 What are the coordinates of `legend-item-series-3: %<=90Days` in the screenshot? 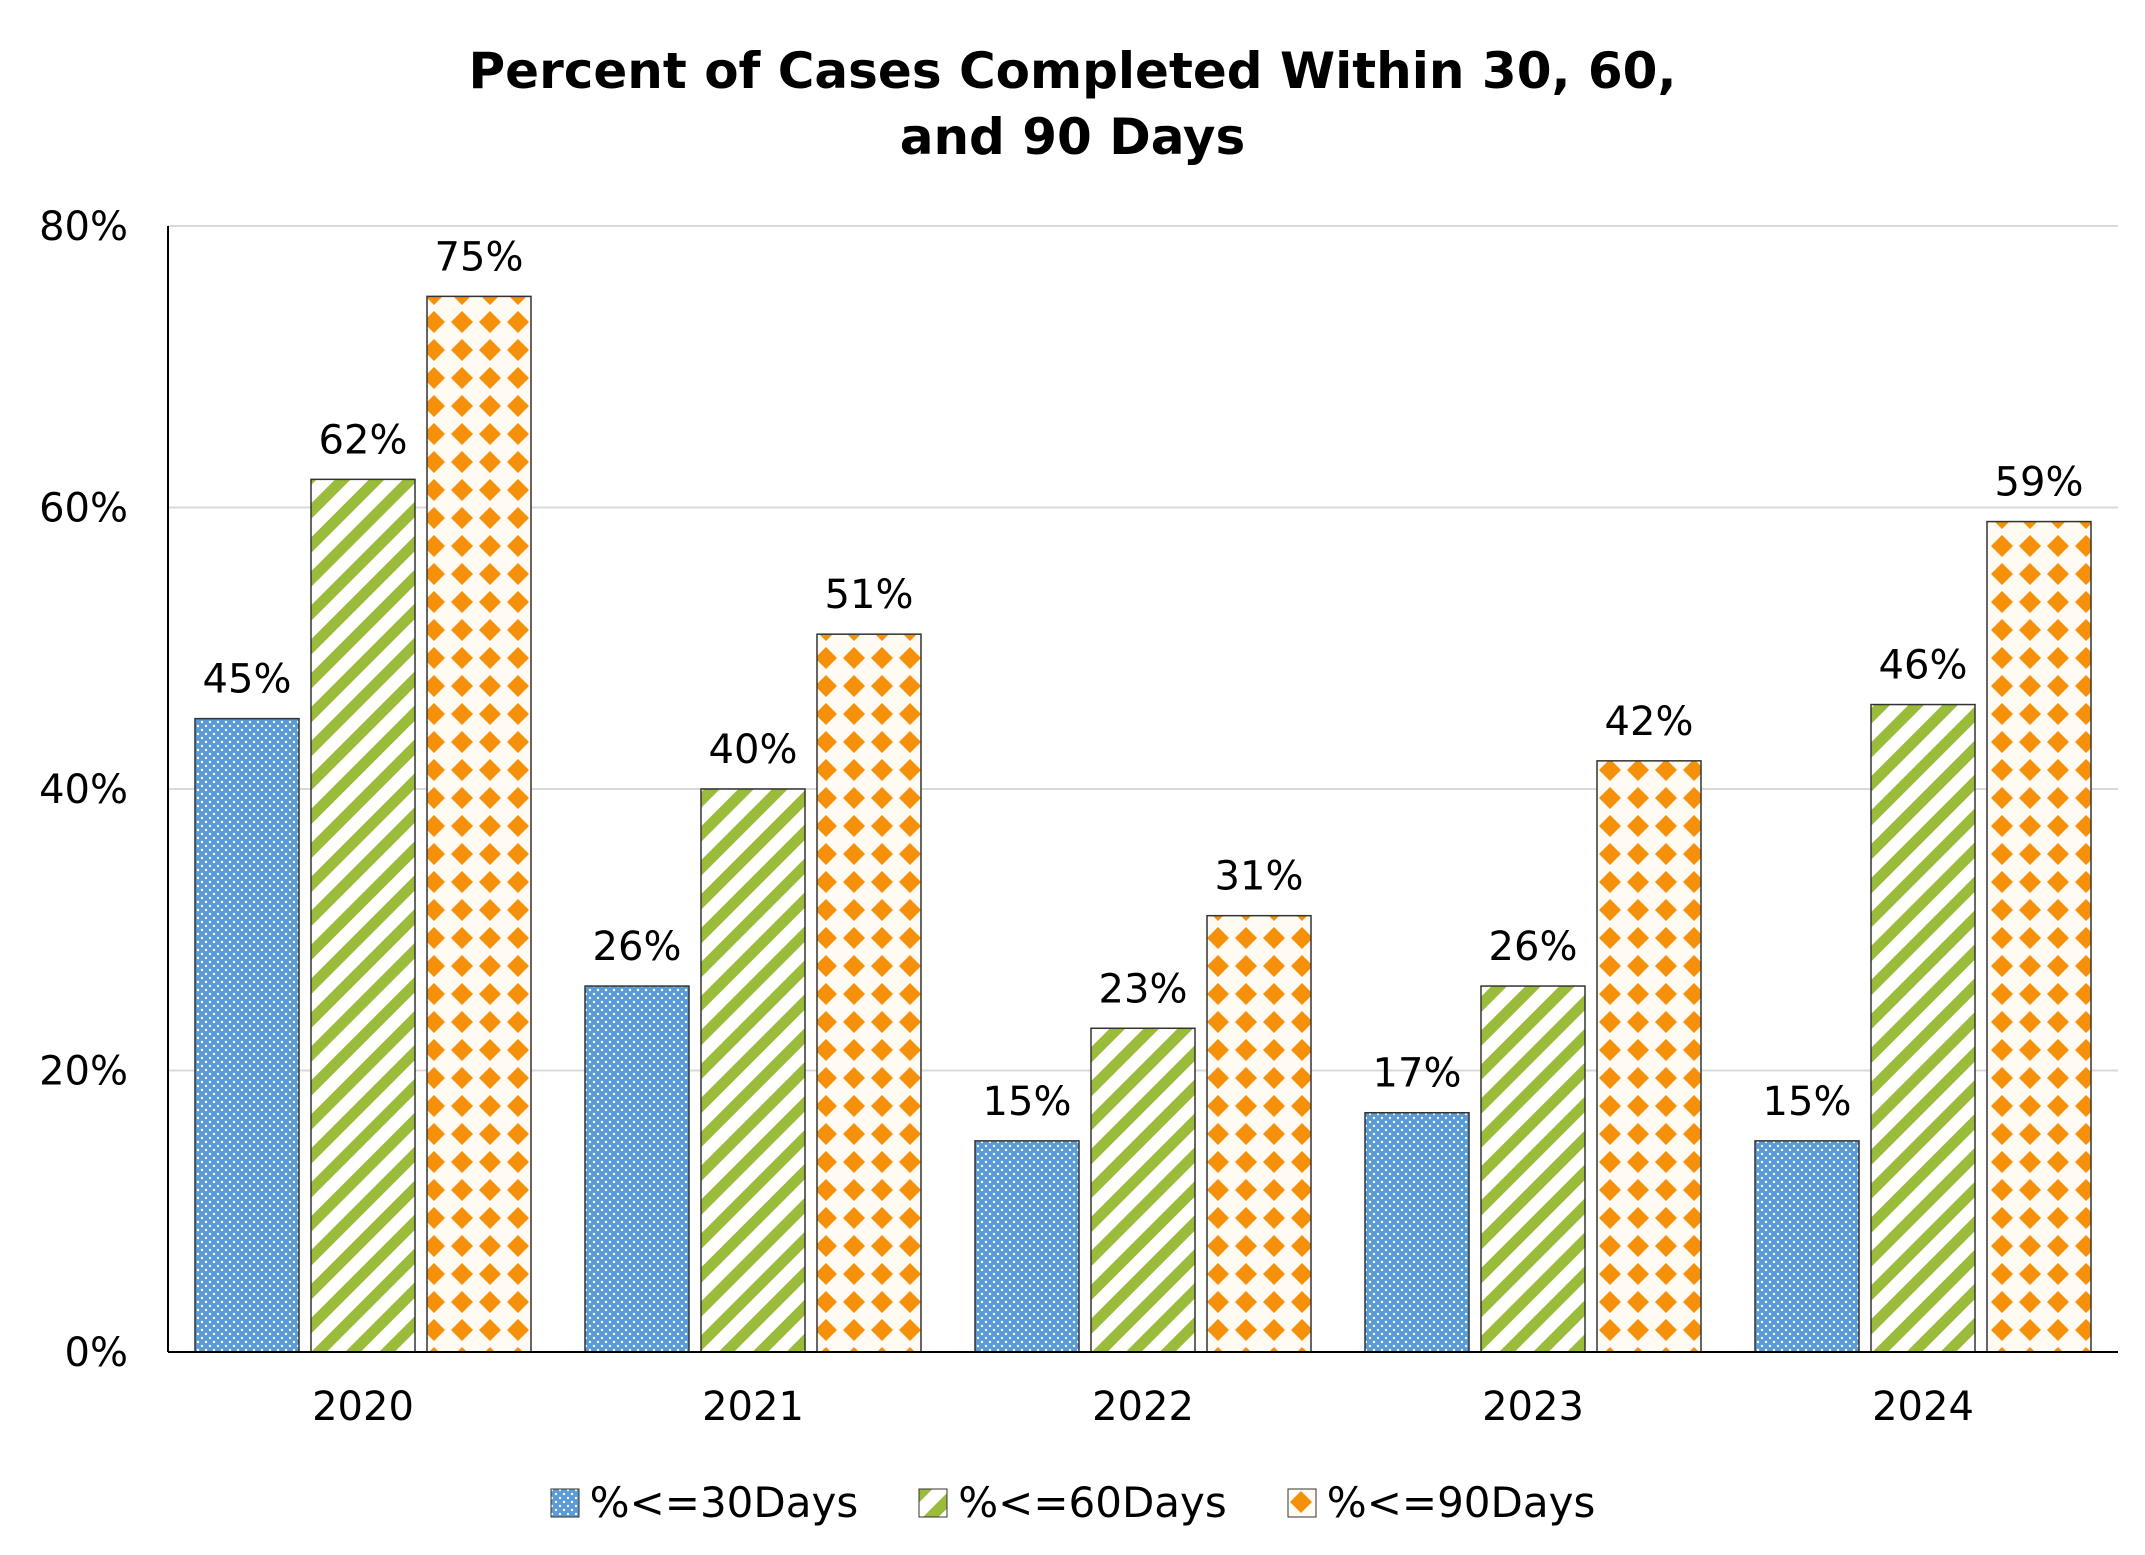 It's located at (1441, 1502).